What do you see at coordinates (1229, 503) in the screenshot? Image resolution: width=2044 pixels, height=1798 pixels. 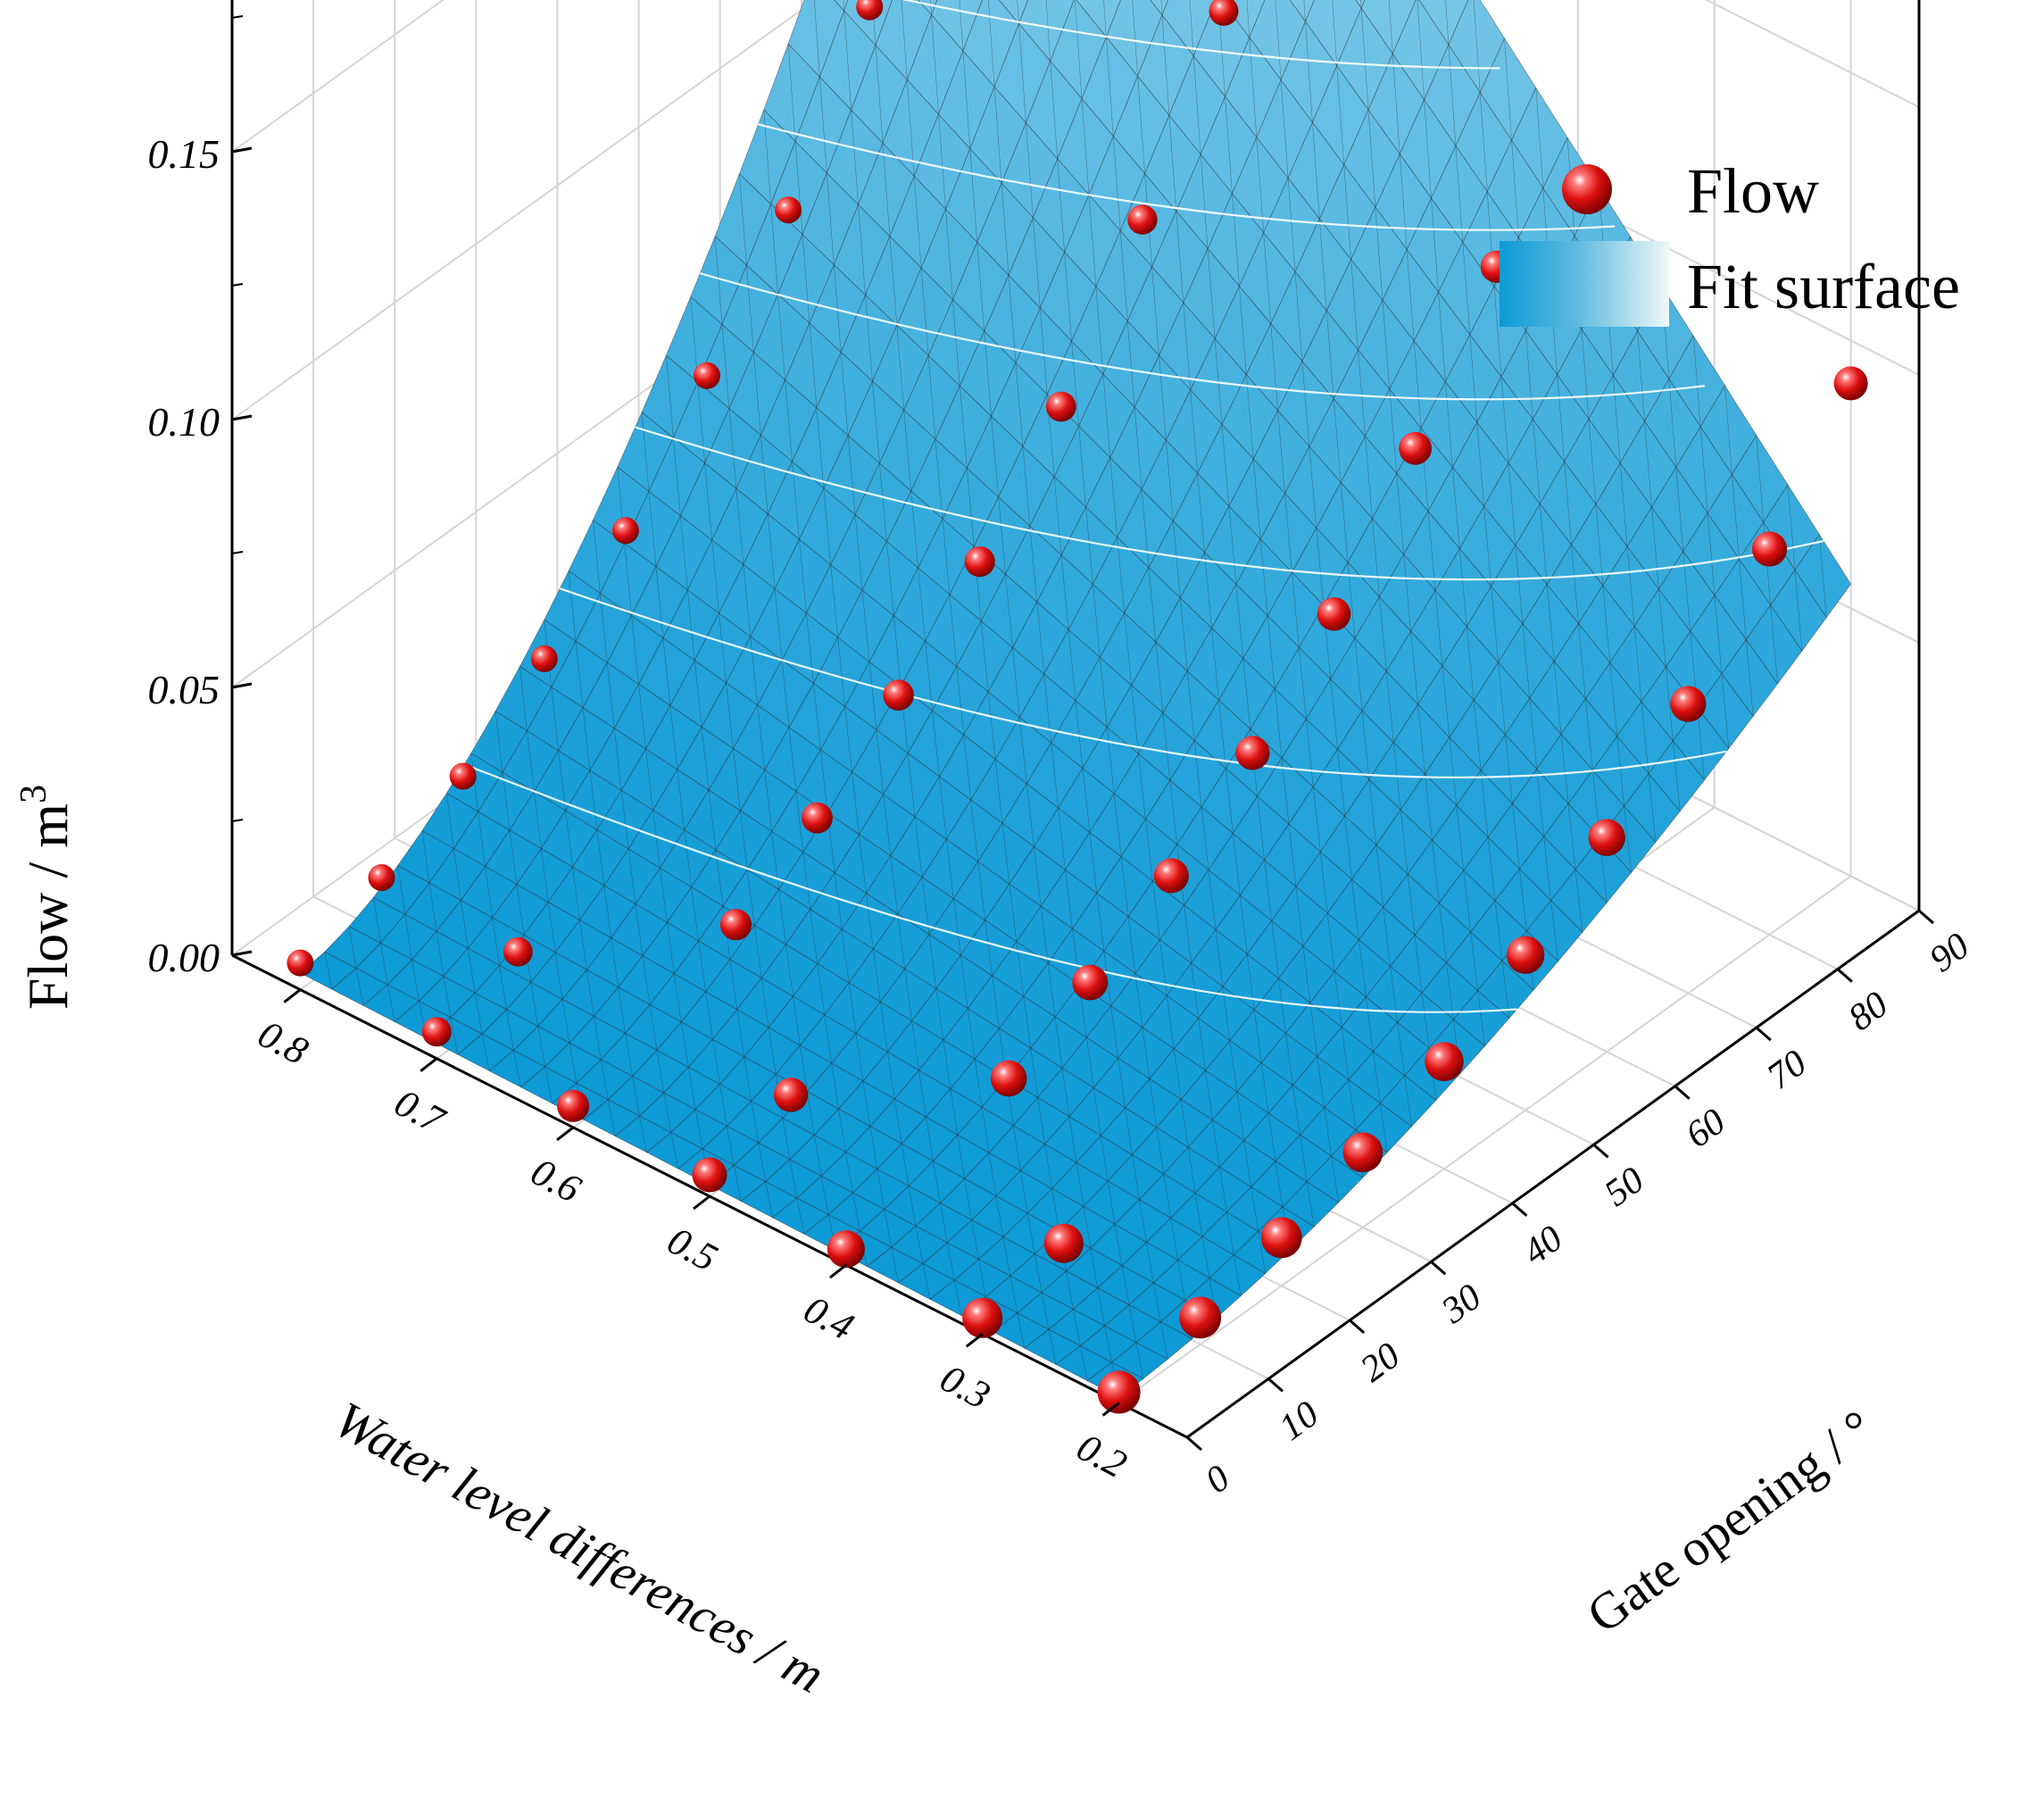 I see `contour-line` at bounding box center [1229, 503].